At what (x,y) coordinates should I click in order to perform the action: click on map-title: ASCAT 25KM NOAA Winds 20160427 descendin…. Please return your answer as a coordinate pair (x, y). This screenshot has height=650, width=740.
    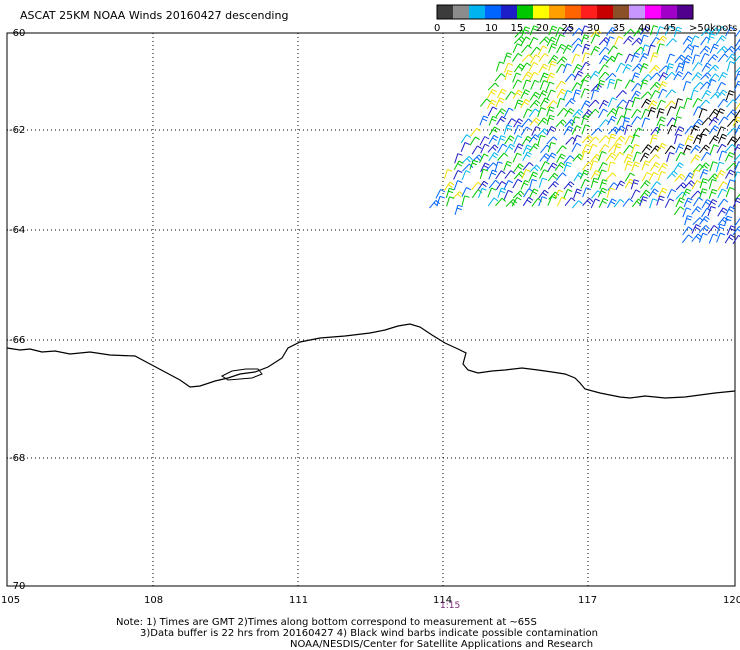
    Looking at the image, I should click on (154, 15).